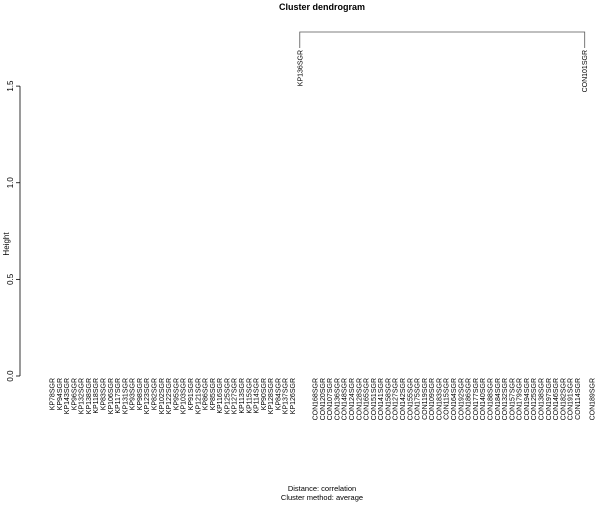 The width and height of the screenshot is (600, 516). Describe the element at coordinates (432, 399) in the screenshot. I see `leaf-label: CON109SGR` at that location.